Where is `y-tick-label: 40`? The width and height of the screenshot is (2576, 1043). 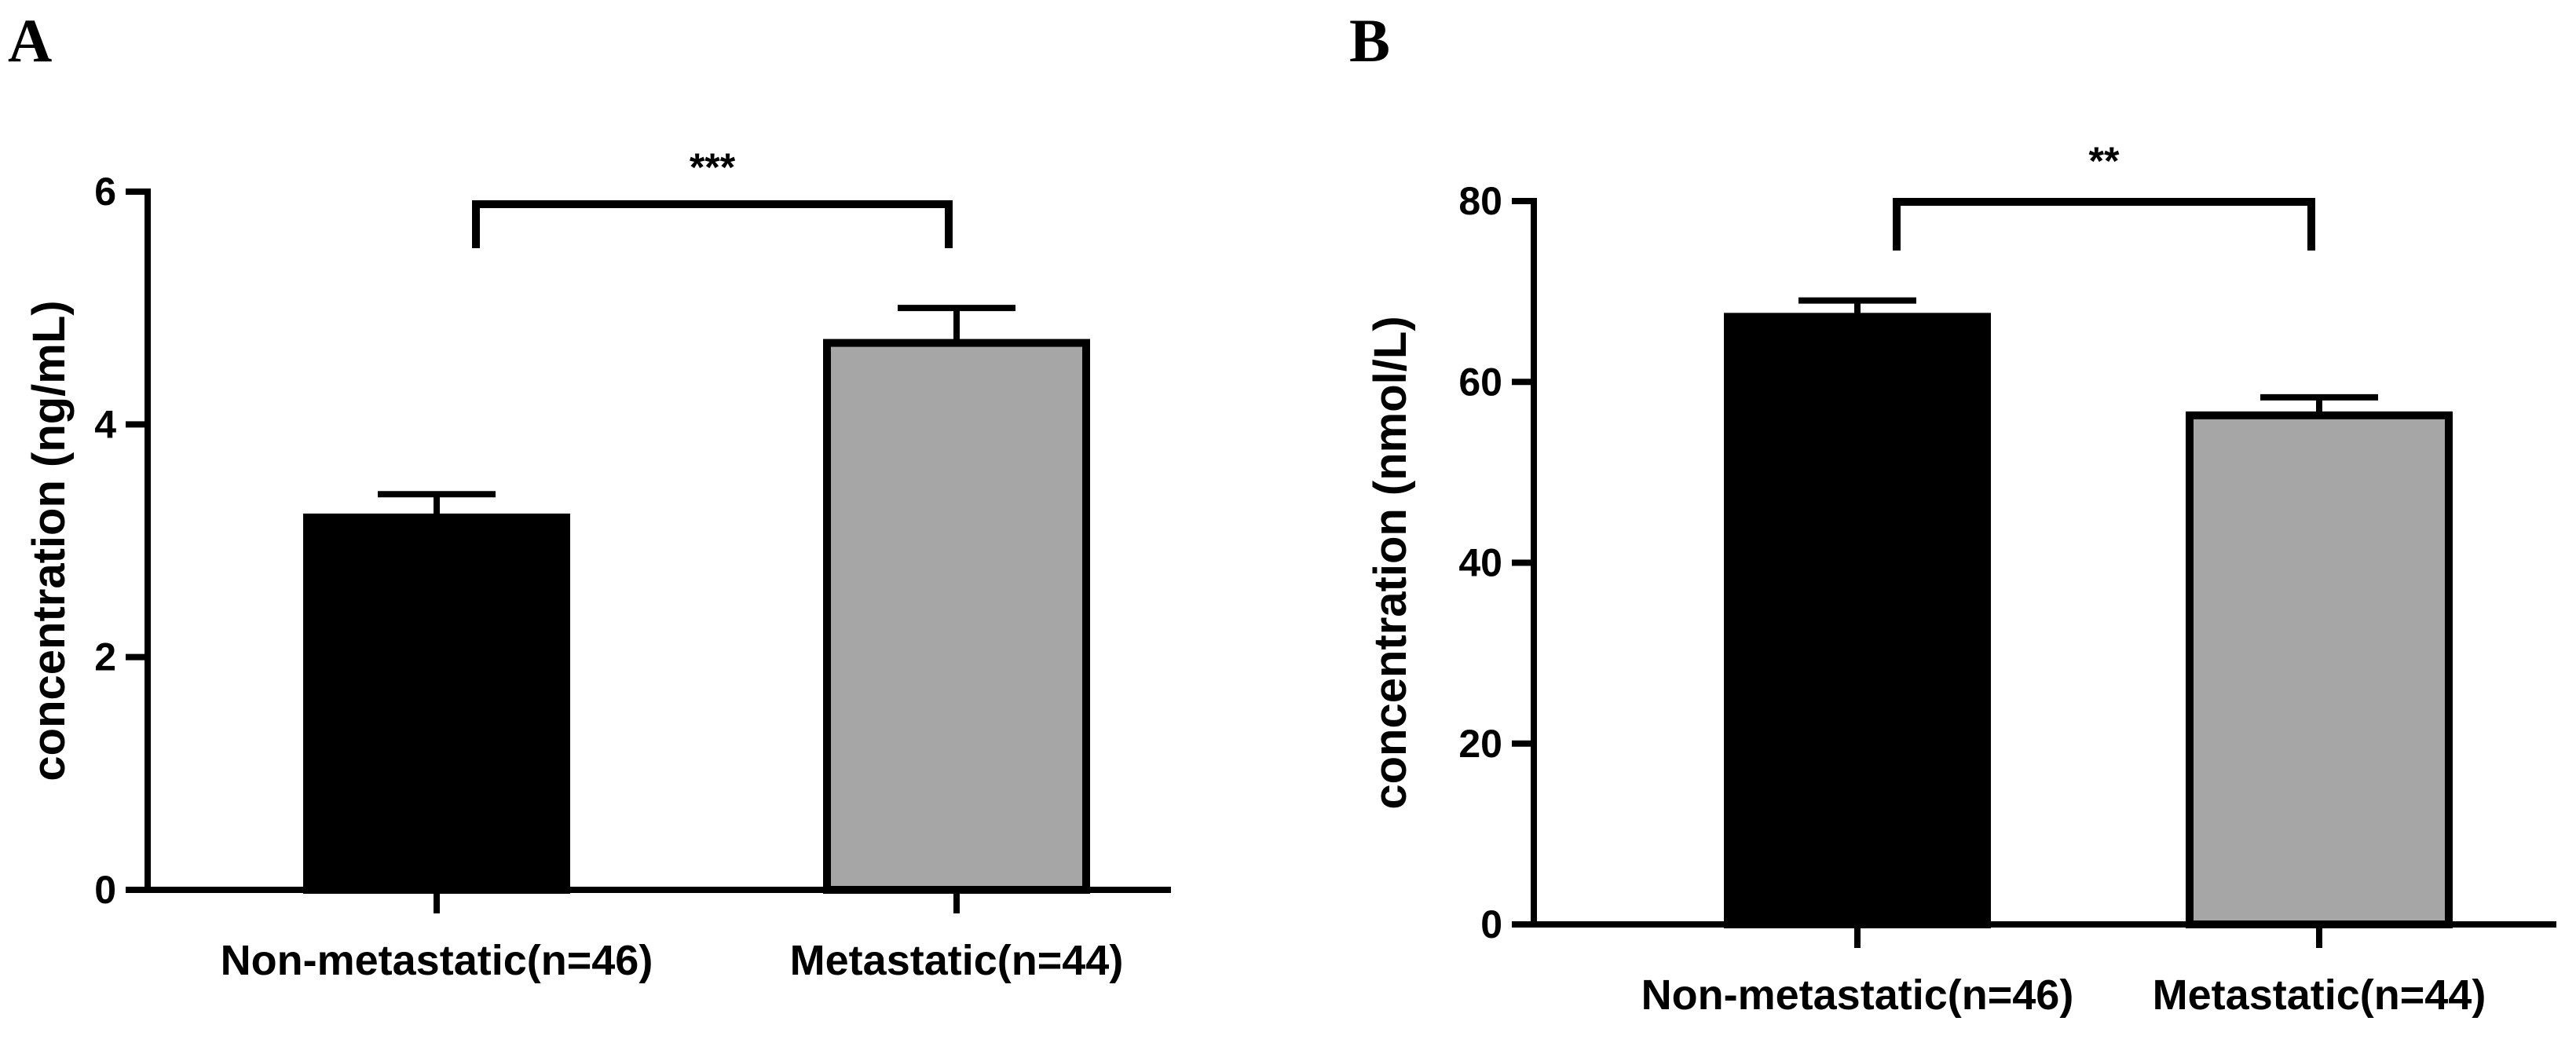 y-tick-label: 40 is located at coordinates (1480, 563).